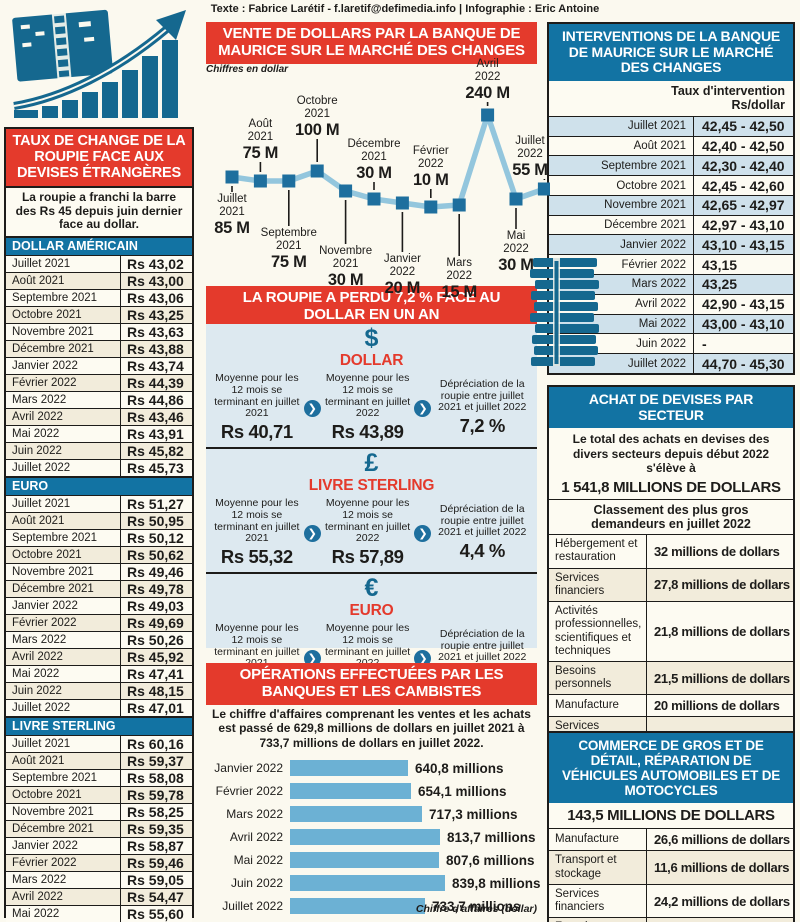  What do you see at coordinates (459, 263) in the screenshot?
I see `point-month: Mars` at bounding box center [459, 263].